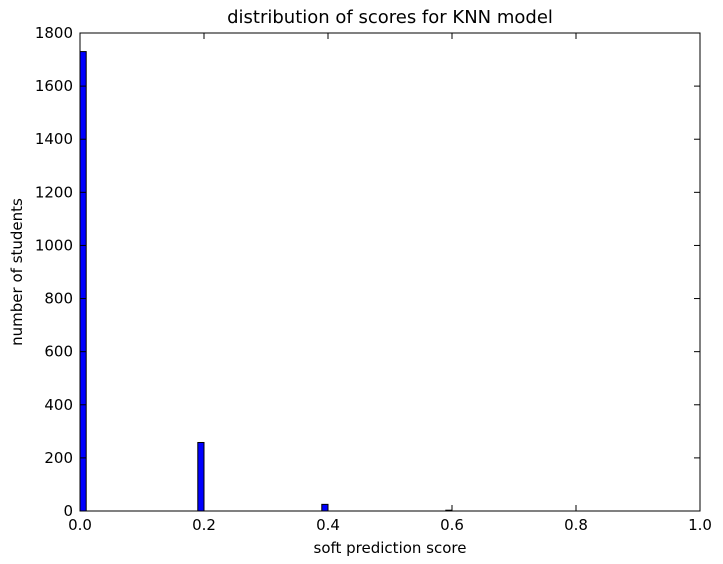  Describe the element at coordinates (58, 299) in the screenshot. I see `y-tick-label-4: 800` at that location.